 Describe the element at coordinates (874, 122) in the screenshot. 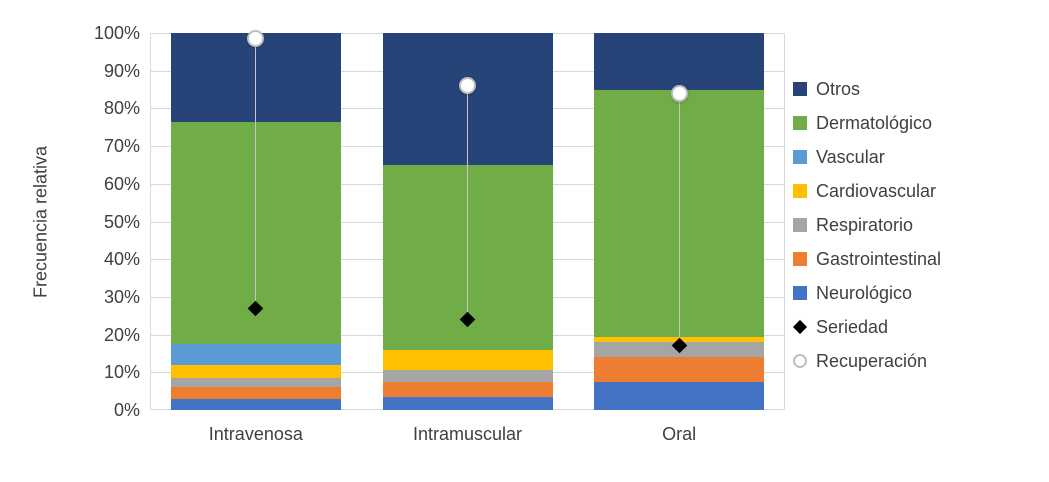

I see `legend-label: Dermatológico` at that location.